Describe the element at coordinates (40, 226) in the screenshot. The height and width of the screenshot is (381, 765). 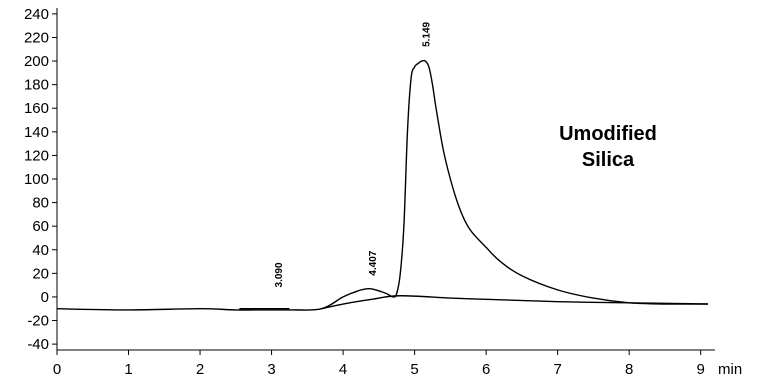
I see `y-tick-label: 60` at that location.